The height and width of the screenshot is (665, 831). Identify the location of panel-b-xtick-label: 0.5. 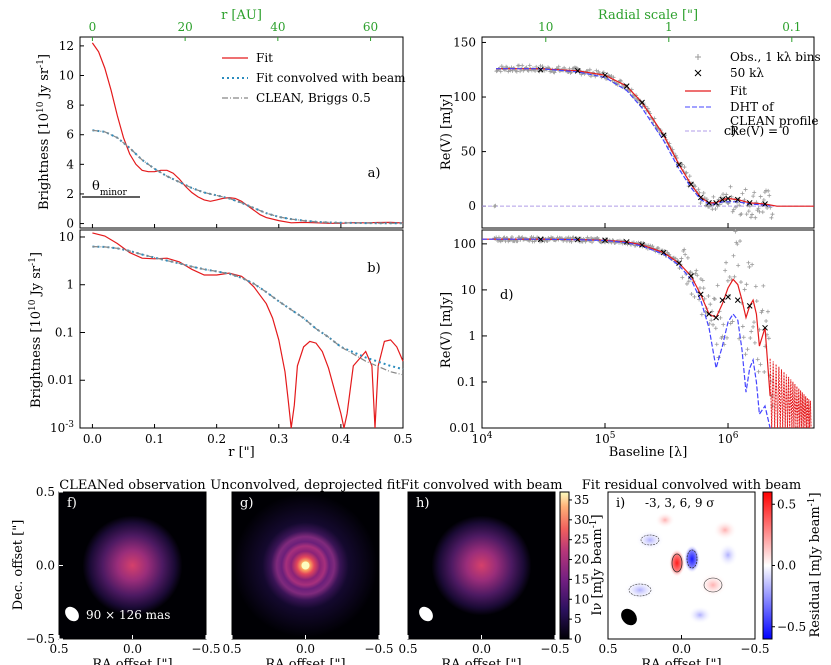
(402, 439).